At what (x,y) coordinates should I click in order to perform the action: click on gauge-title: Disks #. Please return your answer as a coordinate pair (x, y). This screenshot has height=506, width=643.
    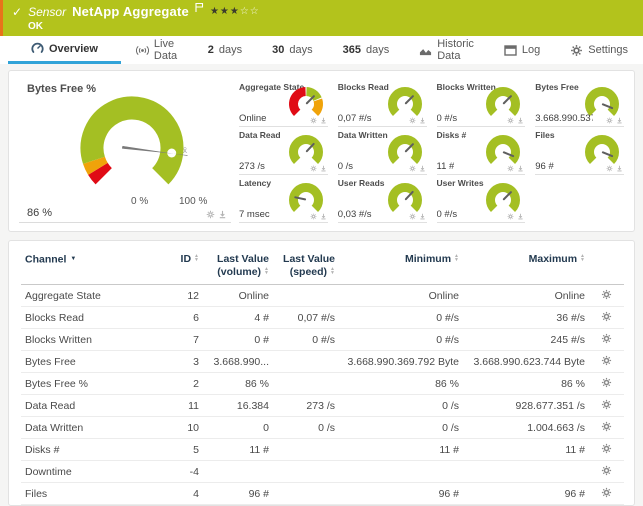
    Looking at the image, I should click on (451, 135).